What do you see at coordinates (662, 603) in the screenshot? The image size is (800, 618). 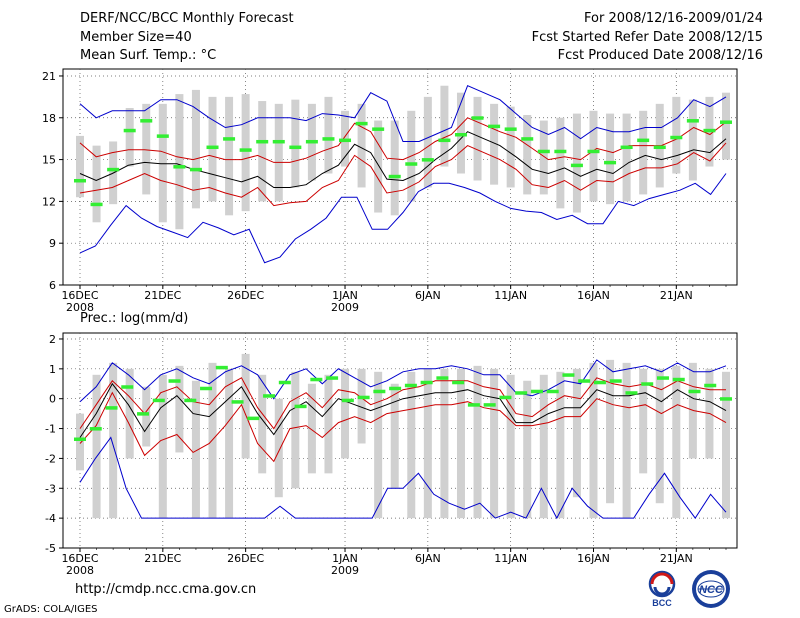 I see `bcc-logo-text: BCC` at bounding box center [662, 603].